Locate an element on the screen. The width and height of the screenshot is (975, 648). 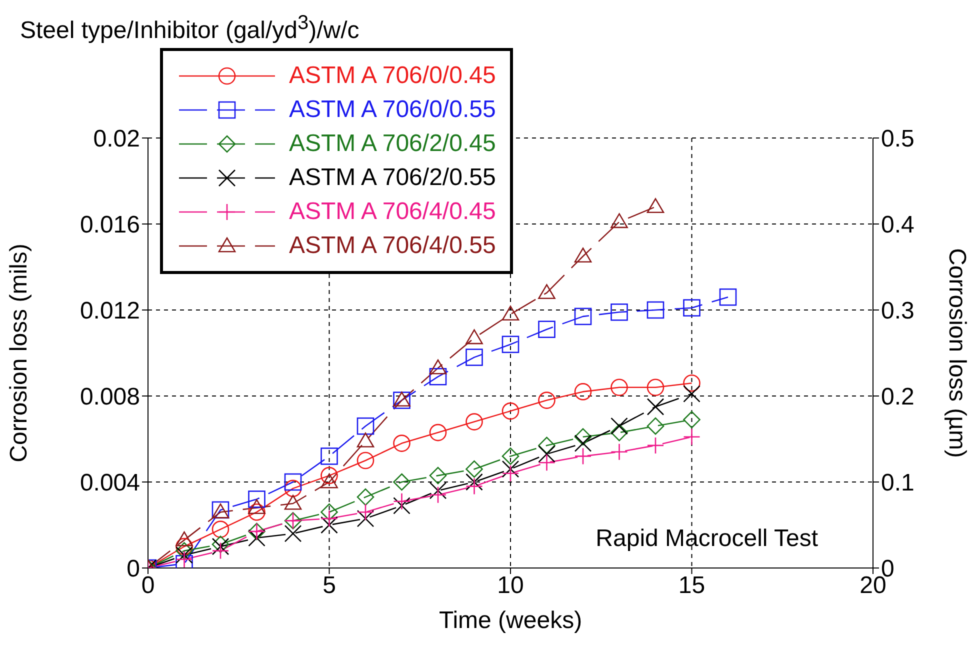
legend-title: Steel type/Inhibitor (gal/yd$^{3}$)/w/c is located at coordinates (190, 28).